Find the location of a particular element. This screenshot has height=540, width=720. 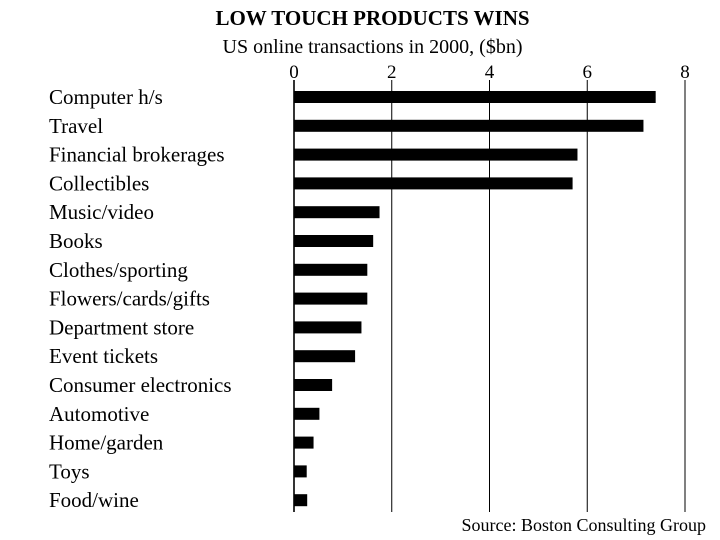

category-label: Toys is located at coordinates (69, 471).